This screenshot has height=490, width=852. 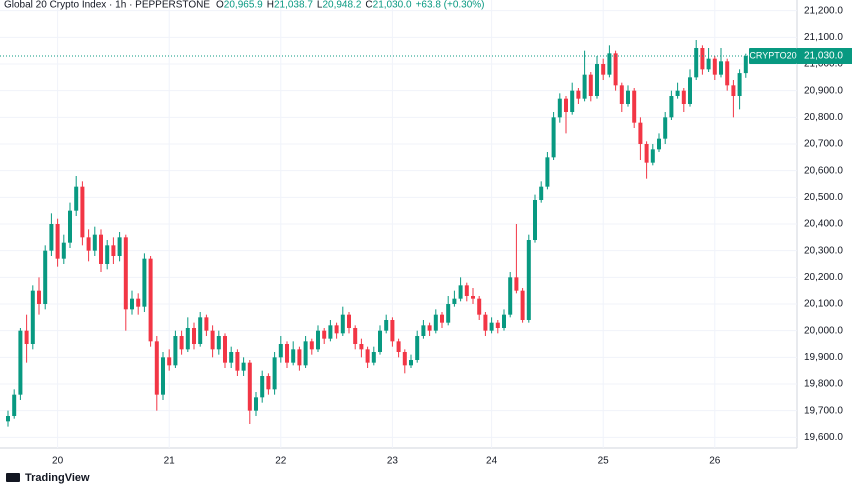 I want to click on y-tick-label: 19,900.0, so click(x=823, y=357).